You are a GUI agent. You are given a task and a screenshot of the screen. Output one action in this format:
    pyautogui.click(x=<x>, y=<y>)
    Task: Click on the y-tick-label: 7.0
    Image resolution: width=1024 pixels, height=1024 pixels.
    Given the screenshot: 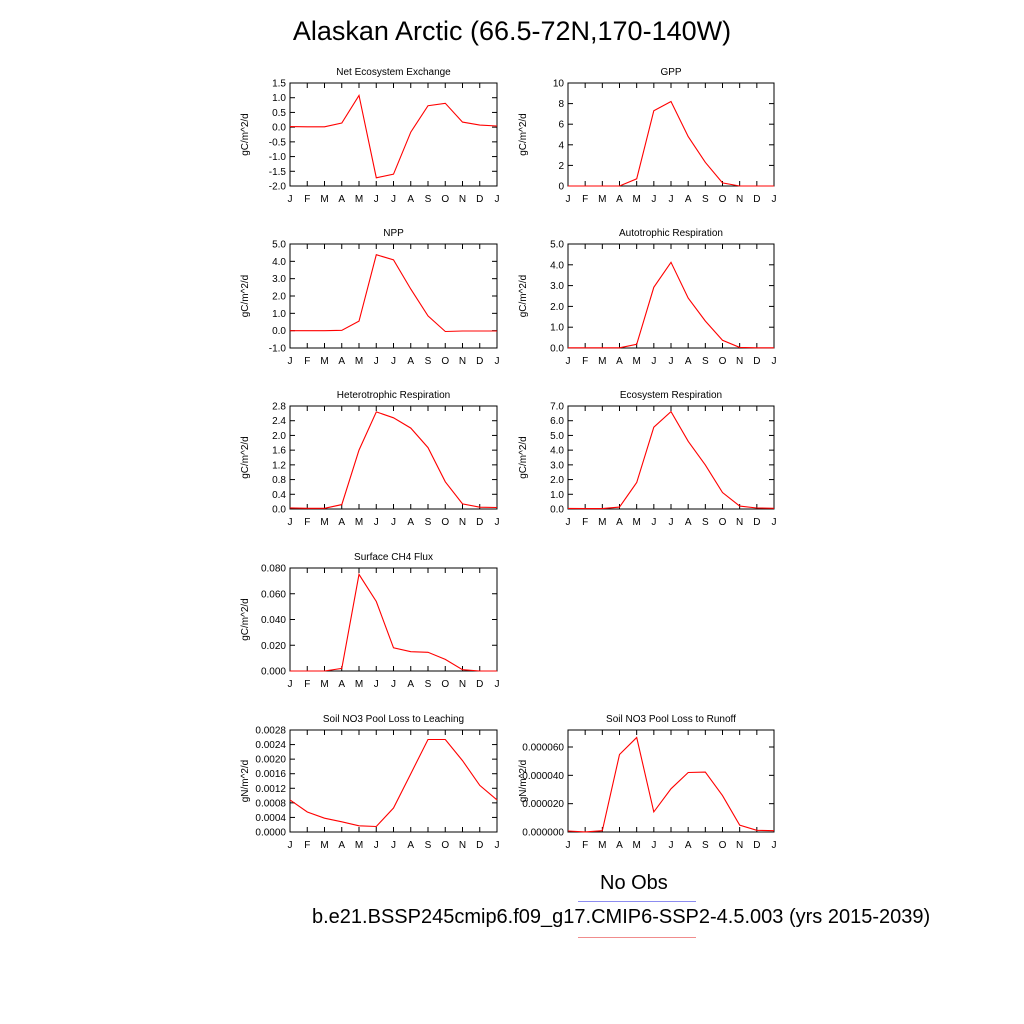 What is the action you would take?
    pyautogui.click(x=557, y=407)
    